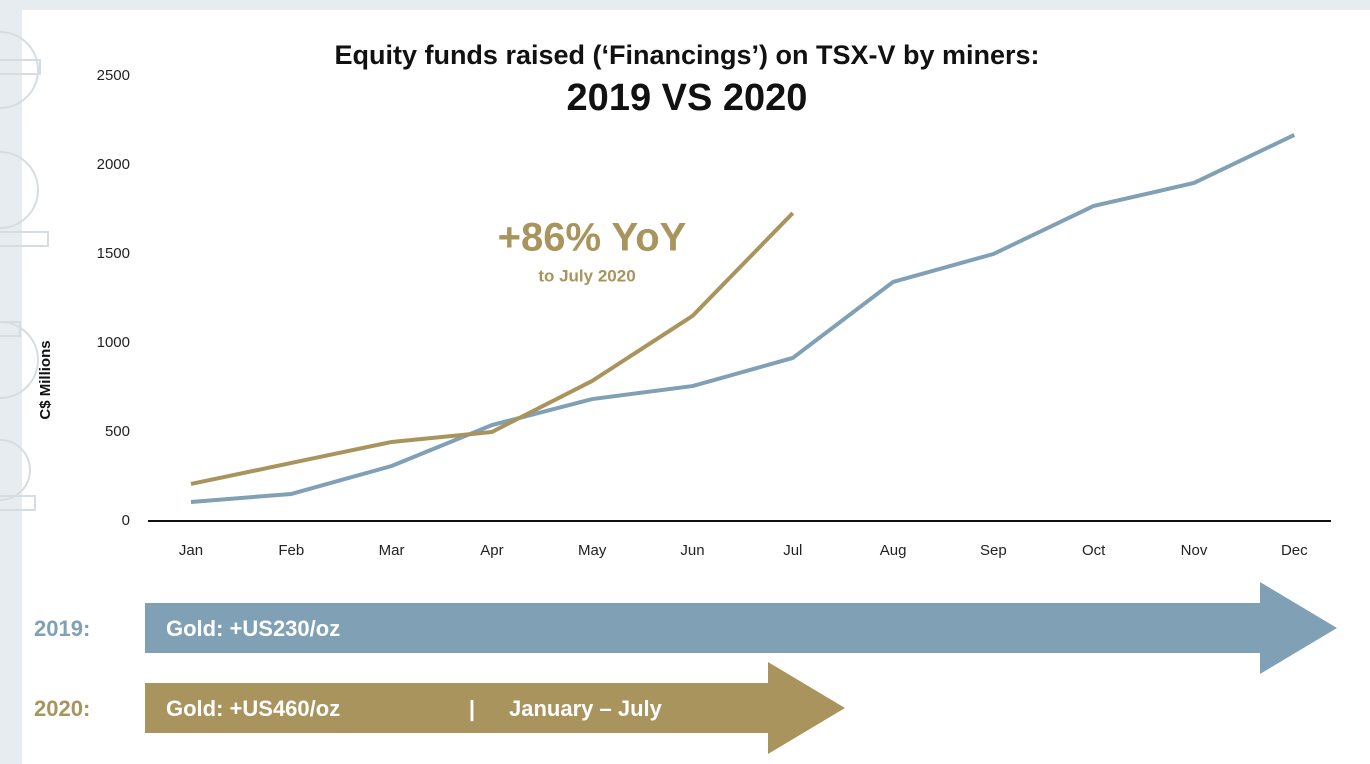 Image resolution: width=1370 pixels, height=764 pixels. Describe the element at coordinates (117, 431) in the screenshot. I see `y-tick-label: 500` at that location.